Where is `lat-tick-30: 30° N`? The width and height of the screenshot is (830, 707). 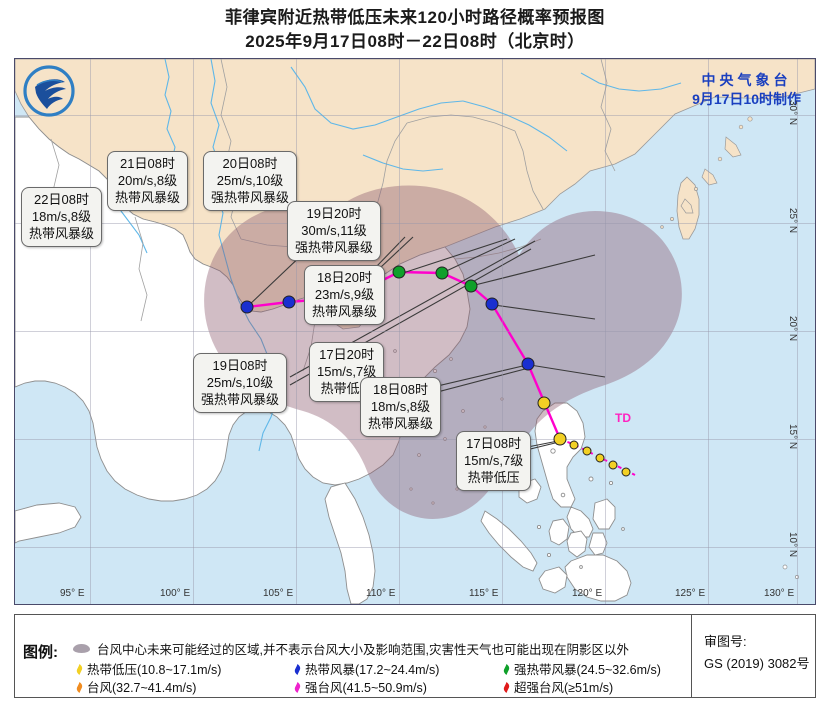 lat-tick-30: 30° N is located at coordinates (792, 113).